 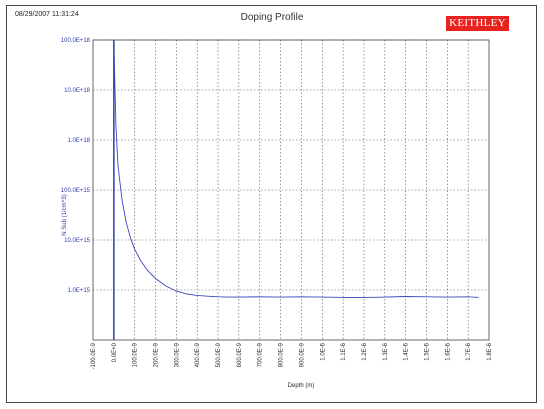 I want to click on x-tick-label: 700.0E-9, so click(x=261, y=354).